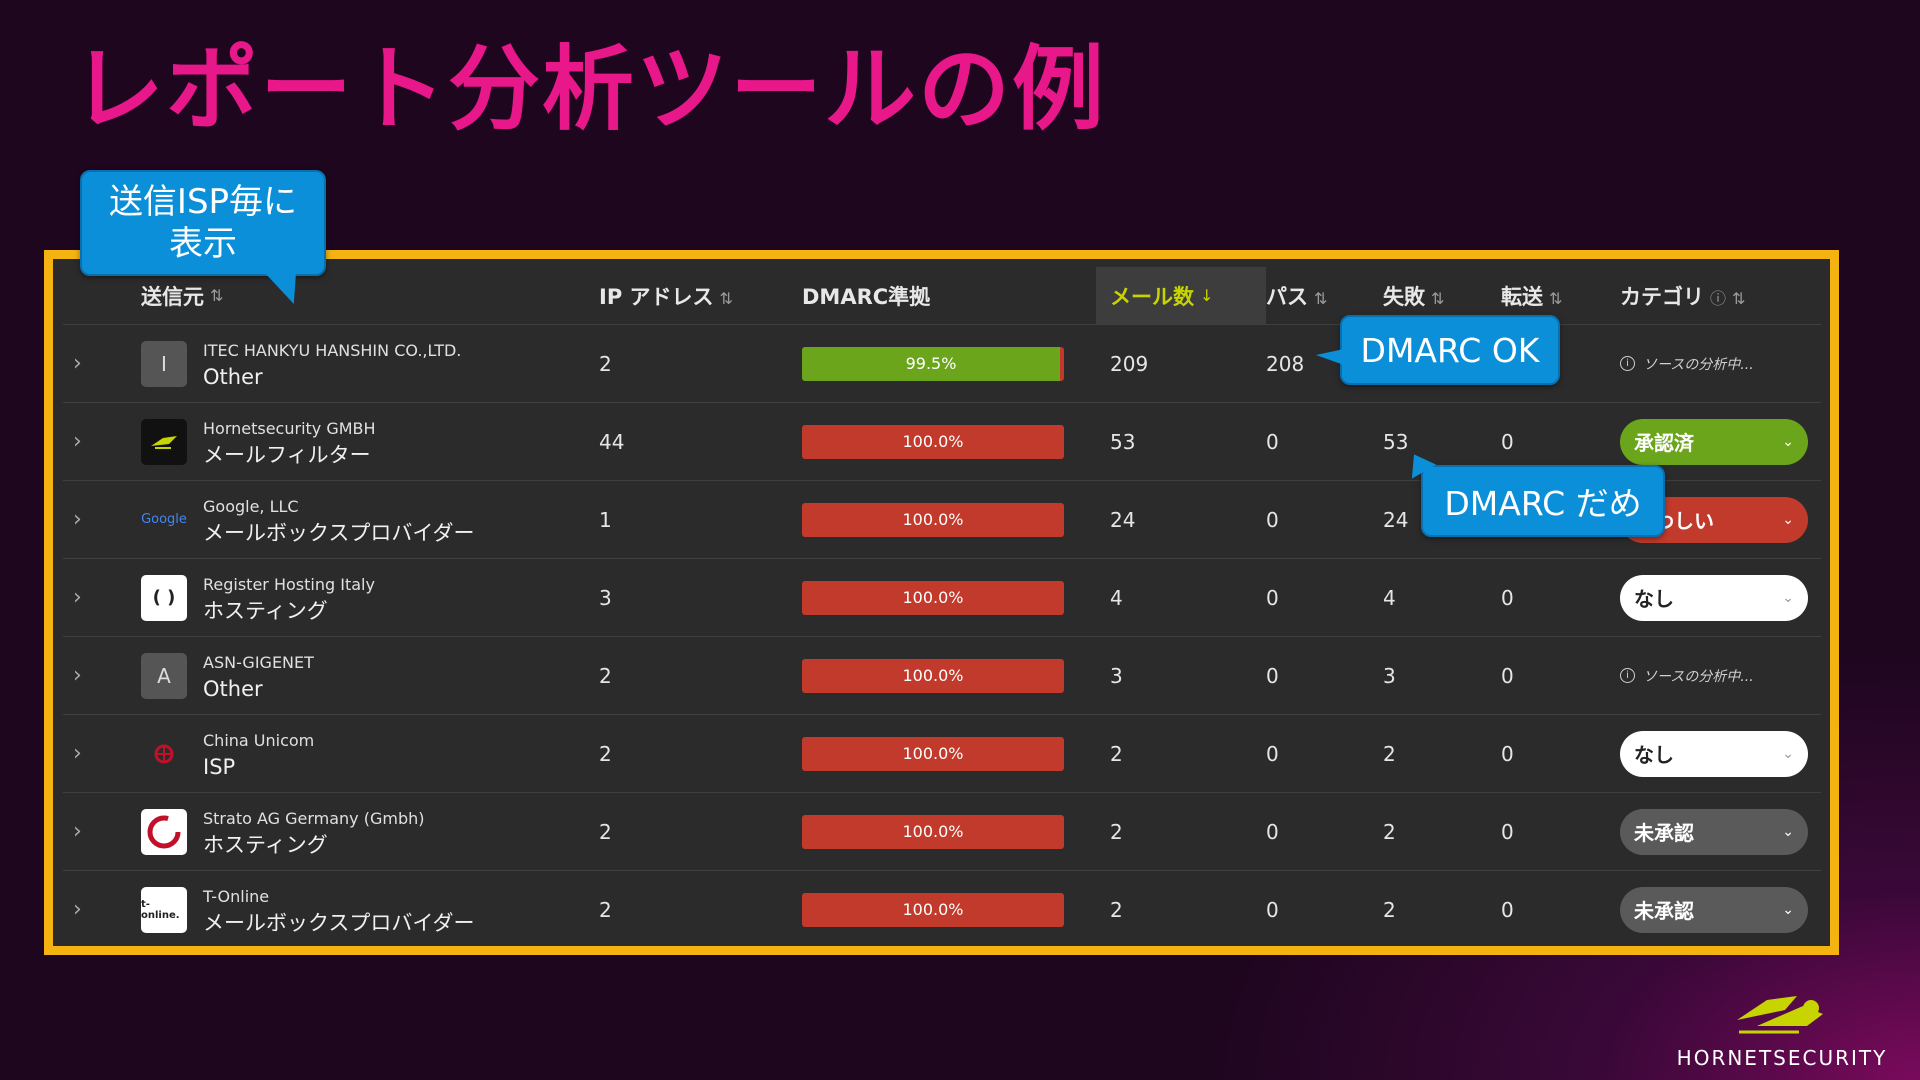  I want to click on register-logo-text: ( ), so click(164, 597).